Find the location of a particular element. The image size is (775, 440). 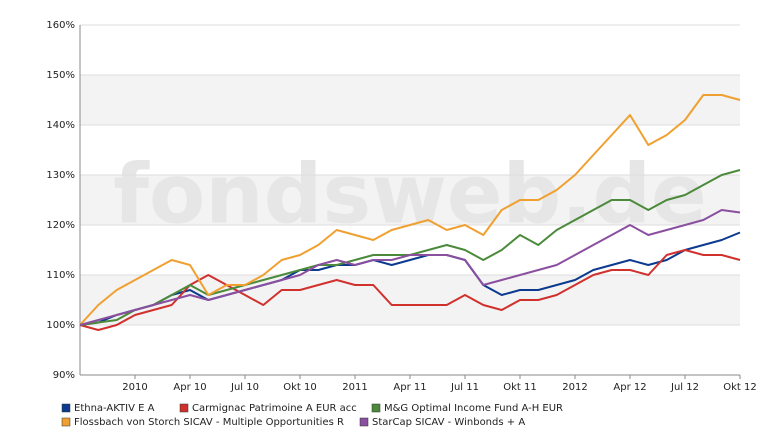

legend-label: Ethna-AKTIV E A is located at coordinates (114, 408).